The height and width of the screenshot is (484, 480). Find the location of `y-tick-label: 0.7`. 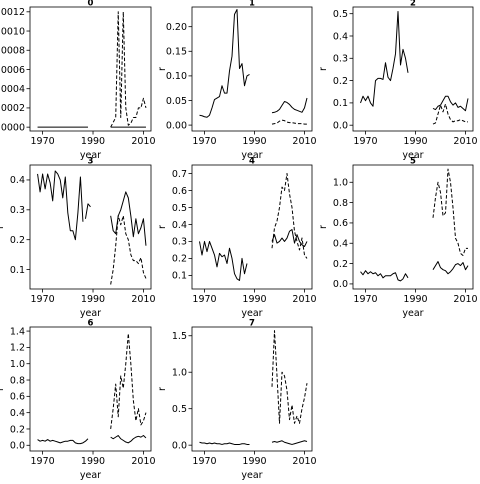

y-tick-label: 0.7 is located at coordinates (179, 174).